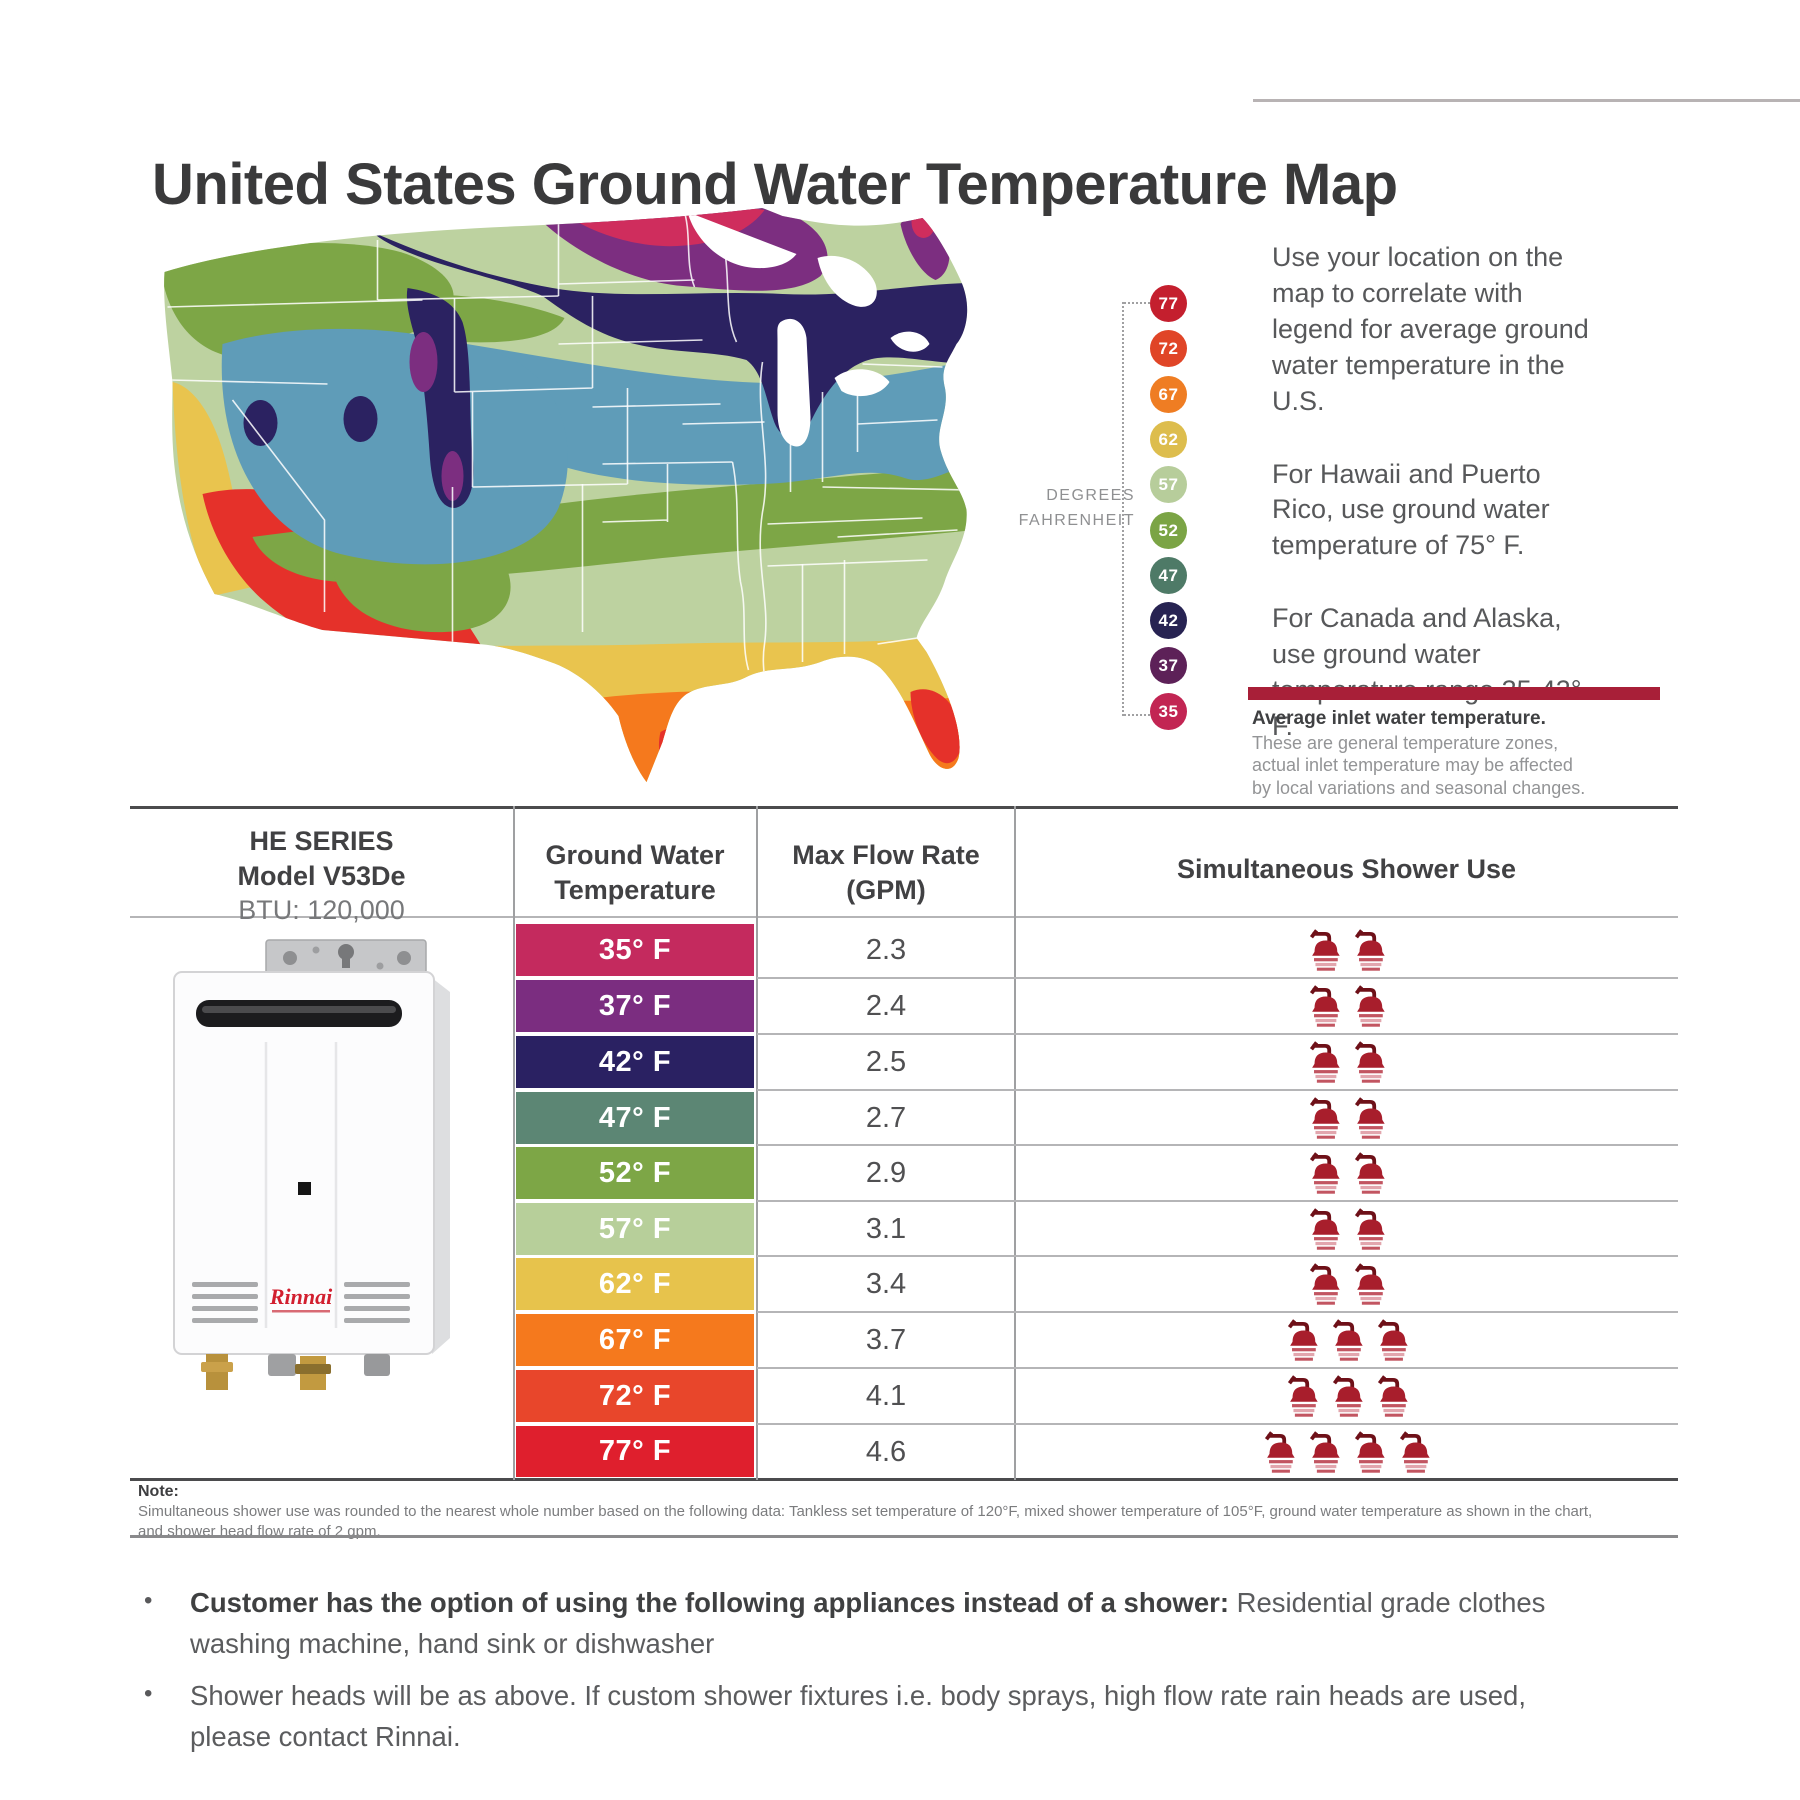  Describe the element at coordinates (904, 807) in the screenshot. I see `table-top-border` at that location.